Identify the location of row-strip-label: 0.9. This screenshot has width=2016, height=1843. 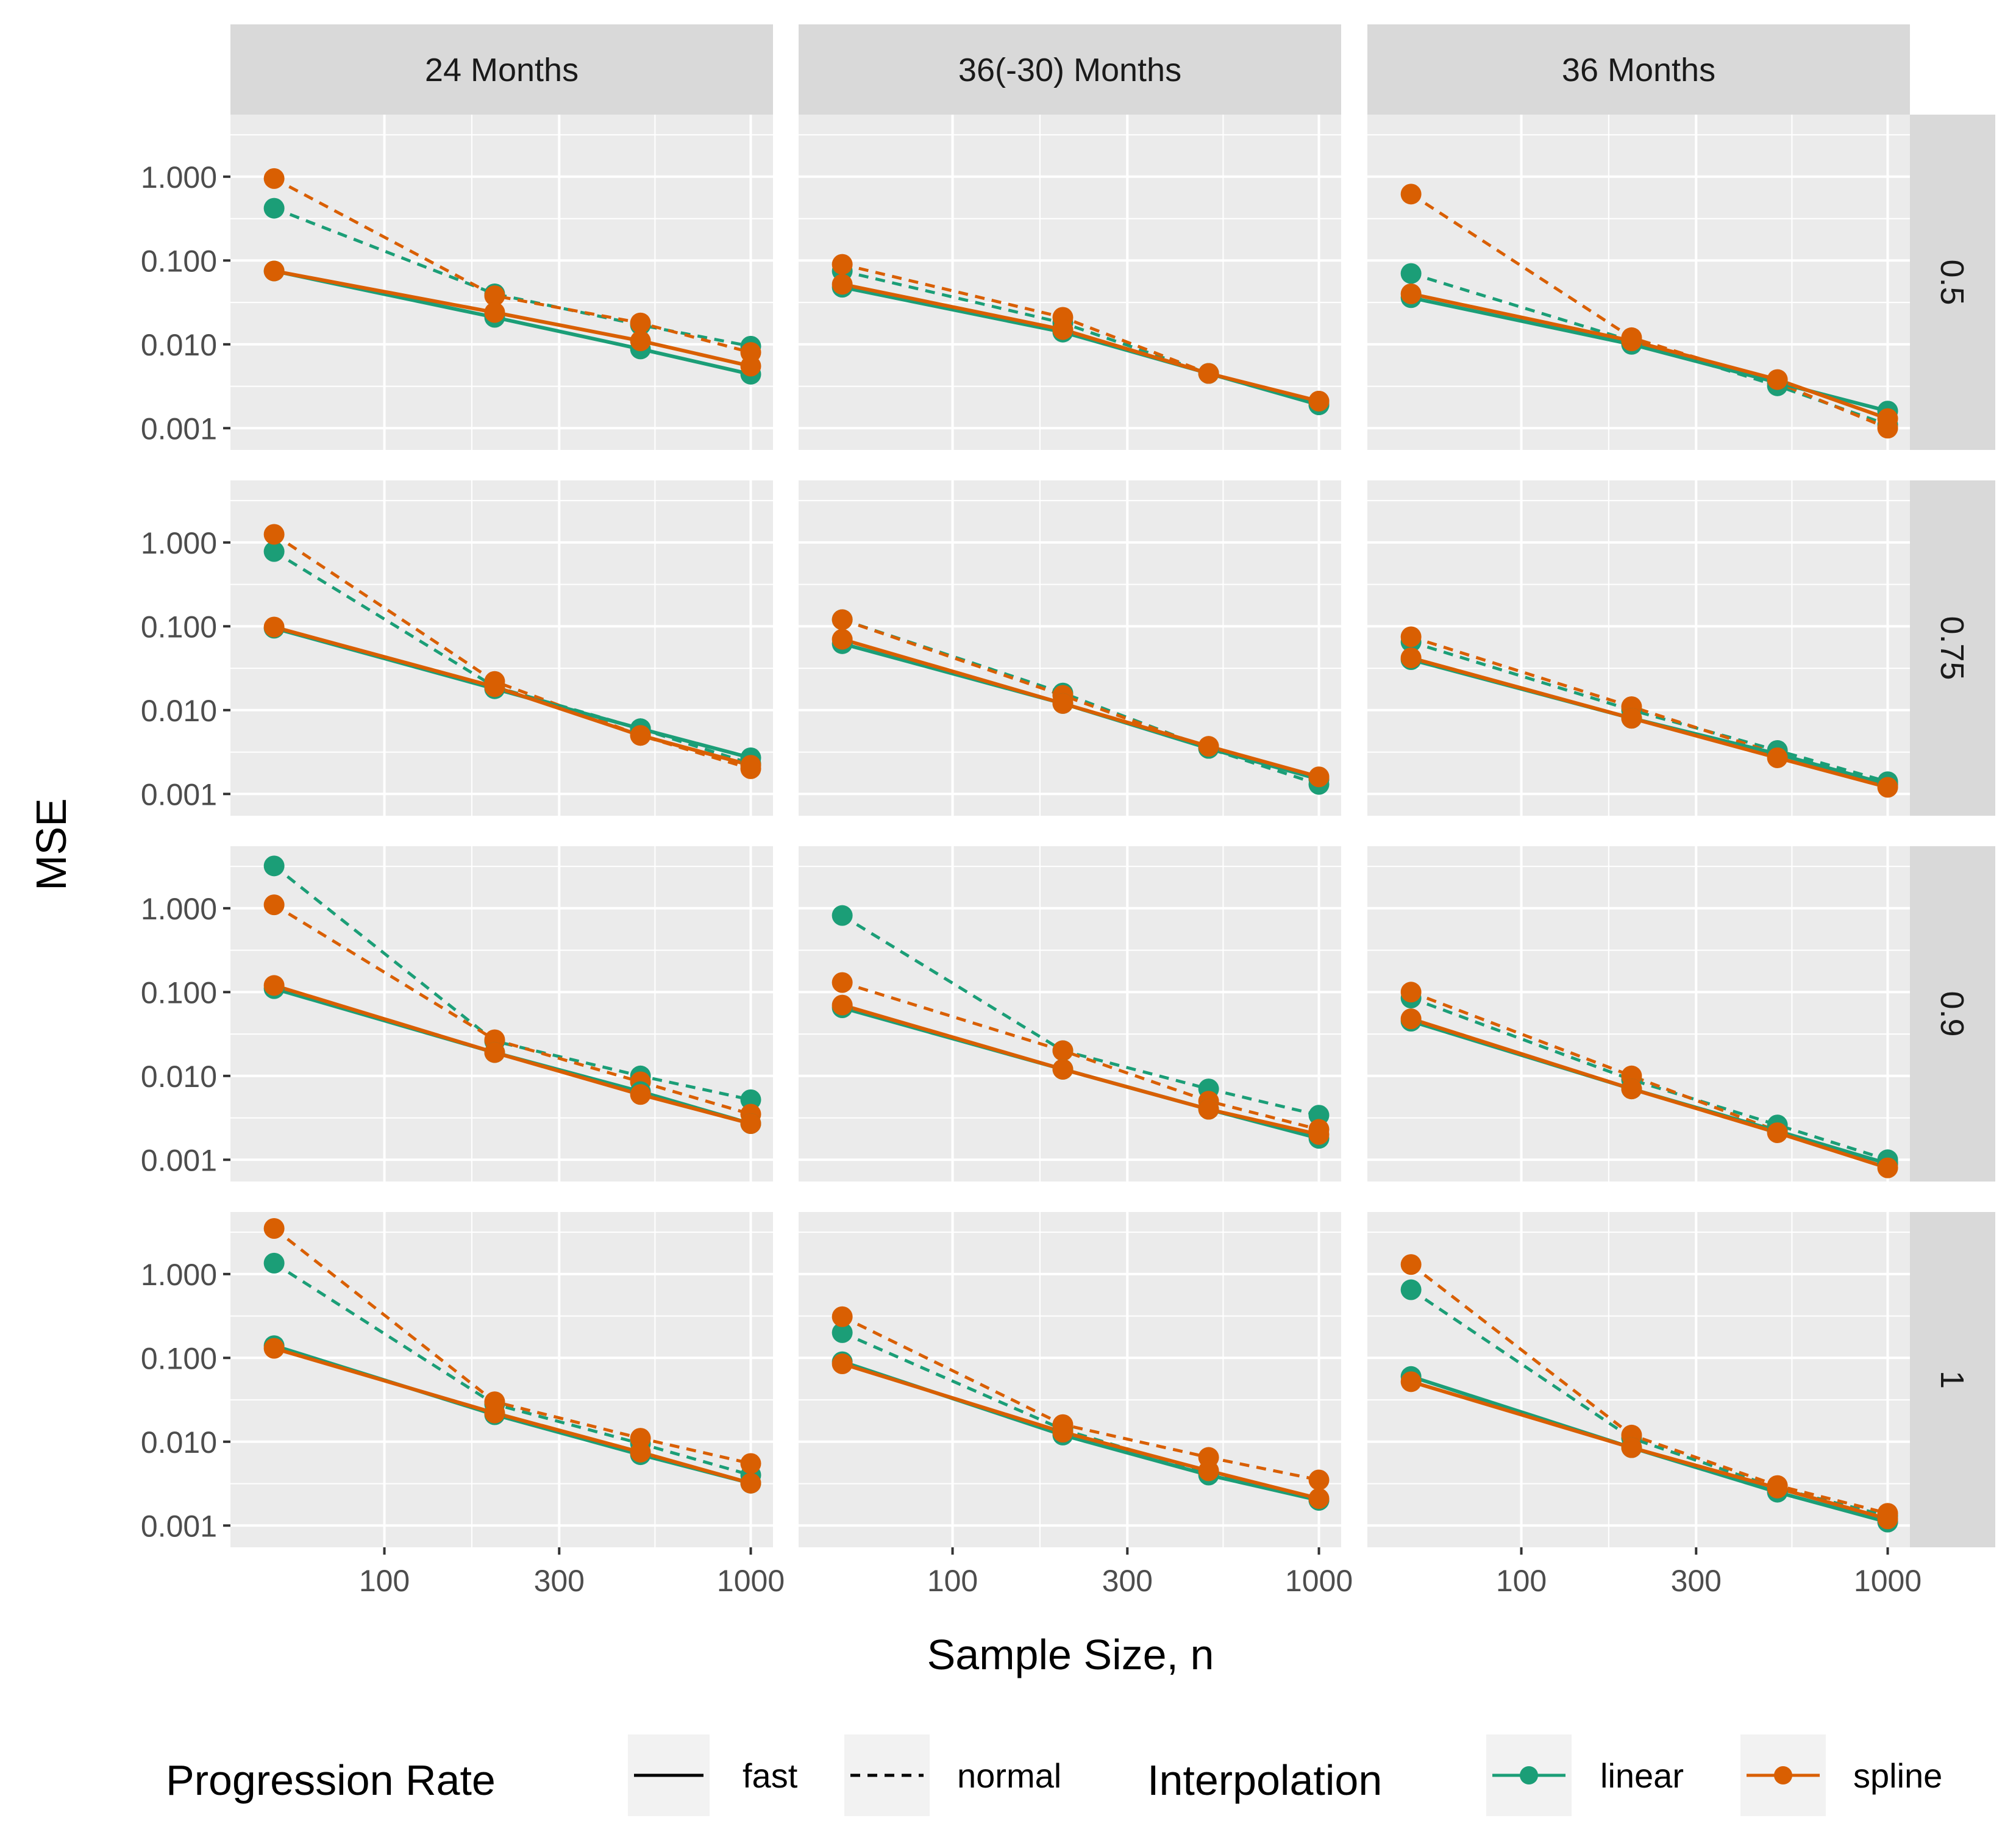
(1952, 1013).